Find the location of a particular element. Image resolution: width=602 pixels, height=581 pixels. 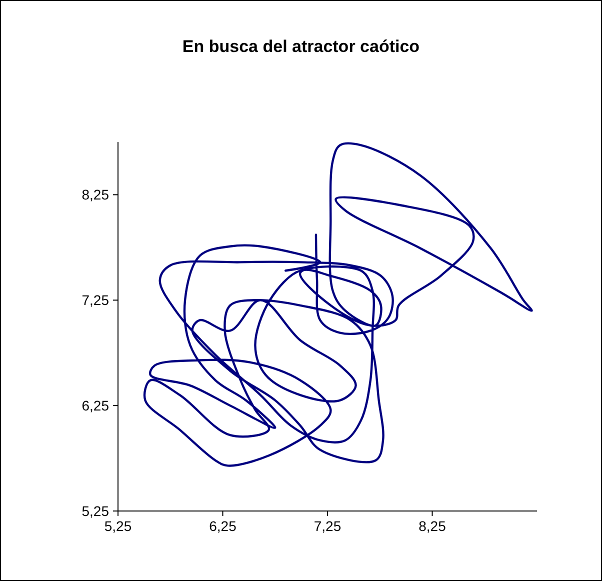

x-tick-label: 6,25 is located at coordinates (223, 526).